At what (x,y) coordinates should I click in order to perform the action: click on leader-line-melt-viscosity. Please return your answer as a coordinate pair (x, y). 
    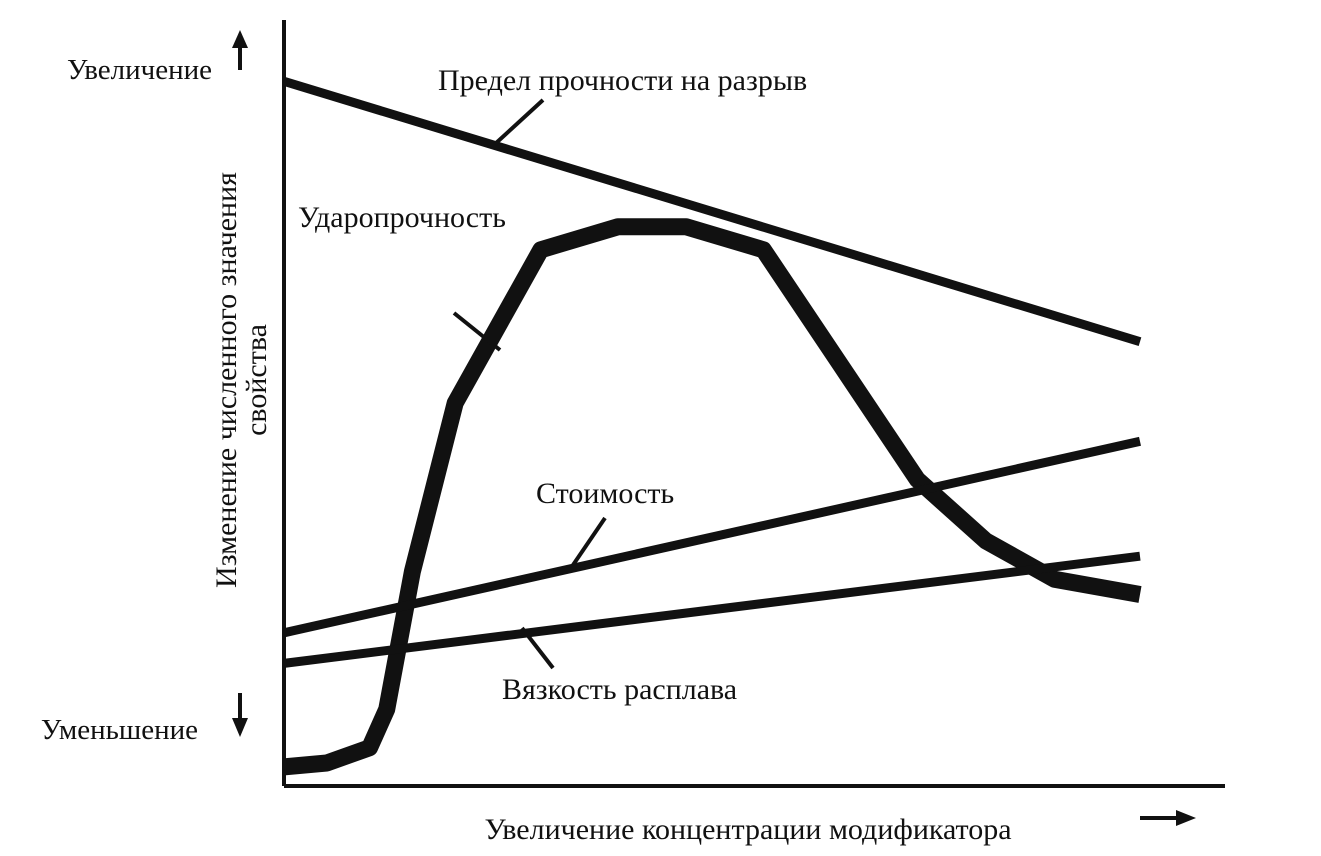
    Looking at the image, I should click on (537, 648).